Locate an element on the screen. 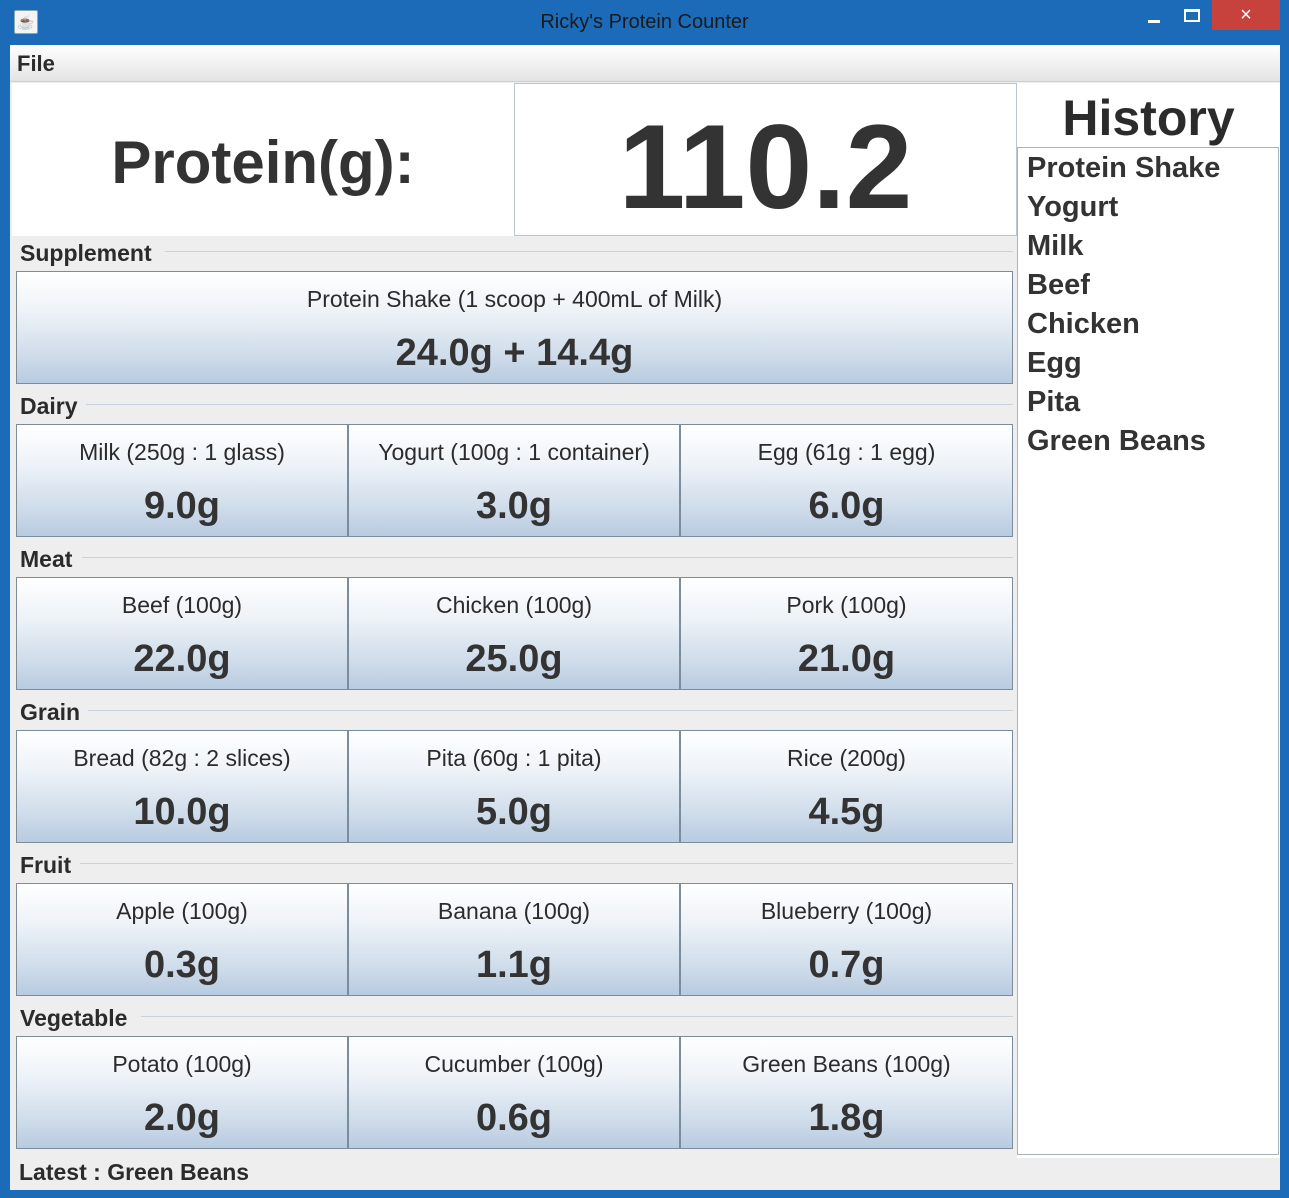 The height and width of the screenshot is (1198, 1289). food-protein: 1.1g is located at coordinates (514, 965).